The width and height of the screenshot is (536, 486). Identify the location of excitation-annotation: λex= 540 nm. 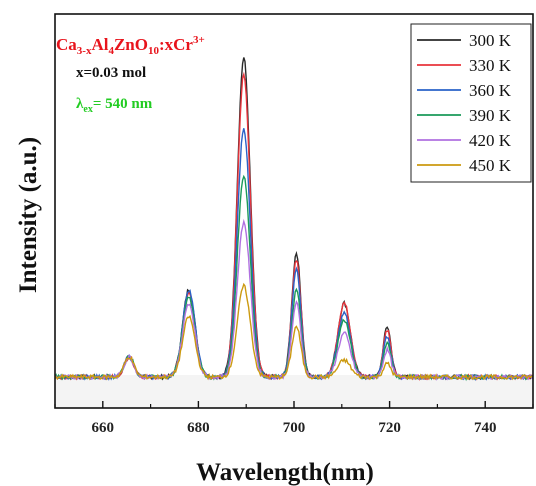
(114, 105).